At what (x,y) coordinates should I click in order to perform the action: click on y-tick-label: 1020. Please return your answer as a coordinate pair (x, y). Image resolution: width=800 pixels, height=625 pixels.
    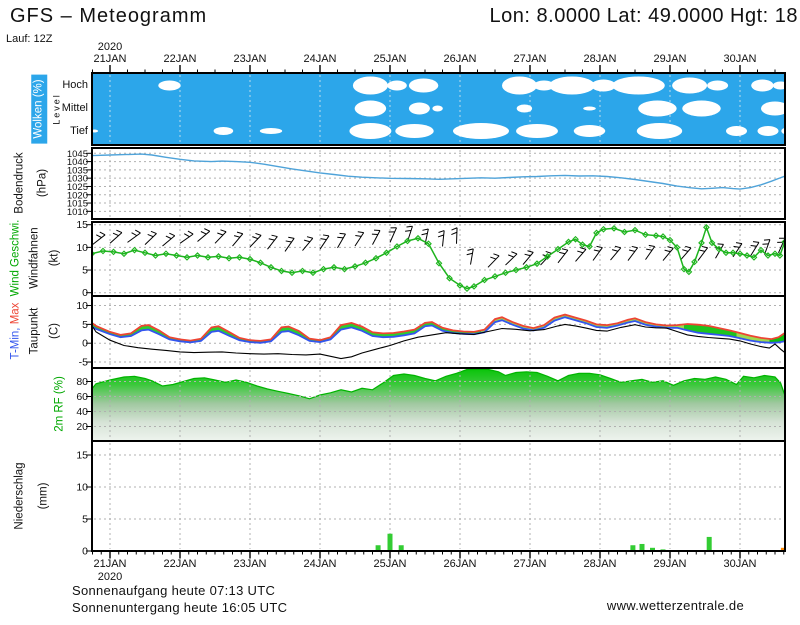
    Looking at the image, I should click on (77, 195).